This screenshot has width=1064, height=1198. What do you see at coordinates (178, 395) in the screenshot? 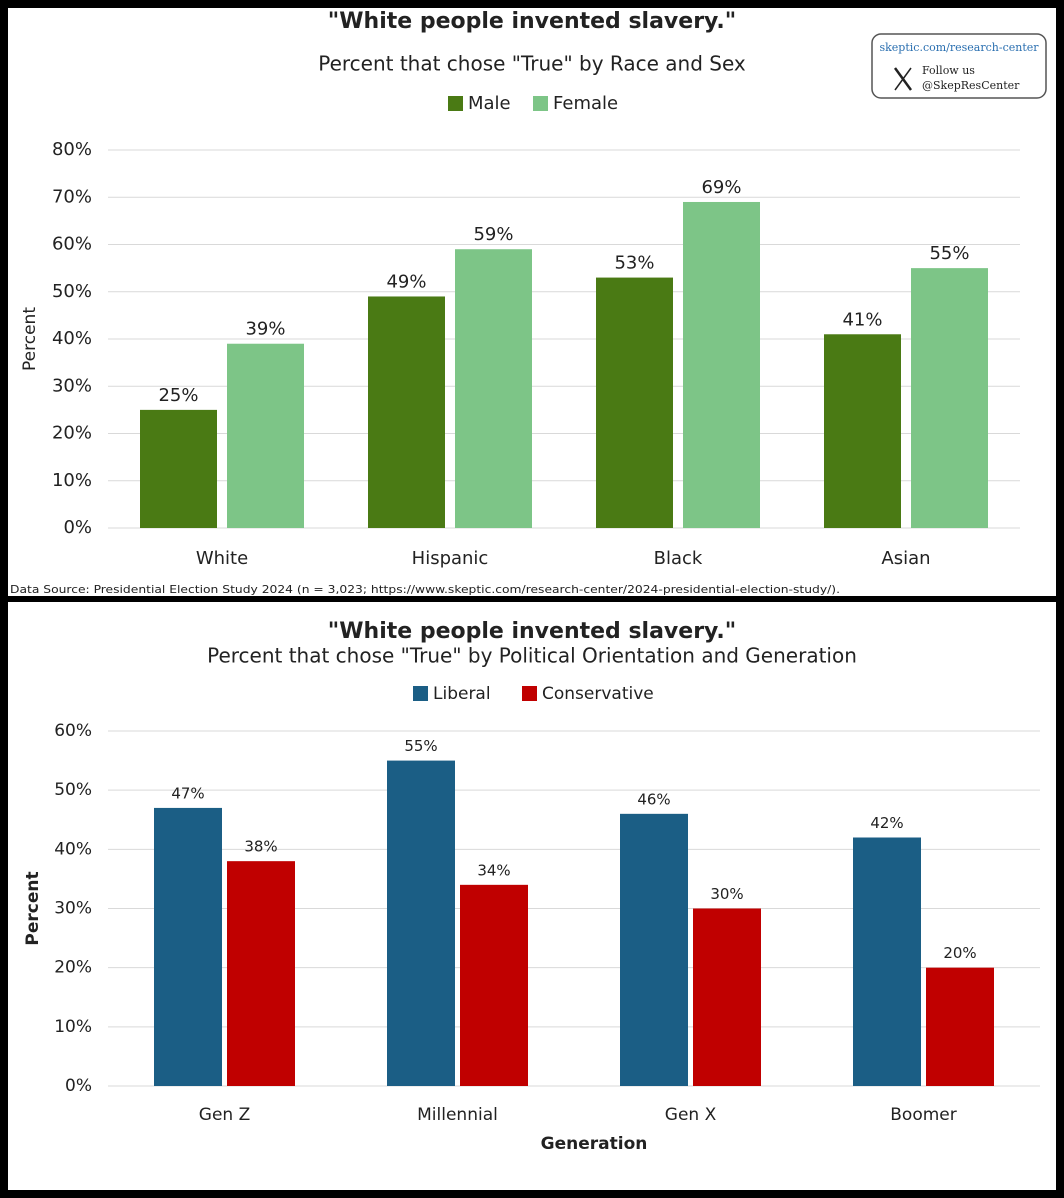
I see `value-label: 25%` at bounding box center [178, 395].